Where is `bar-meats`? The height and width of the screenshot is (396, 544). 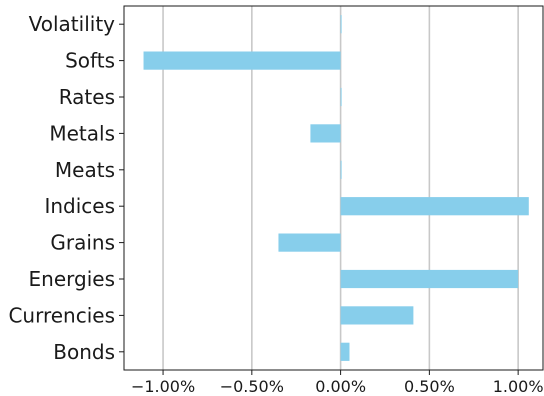
bar-meats is located at coordinates (341, 169).